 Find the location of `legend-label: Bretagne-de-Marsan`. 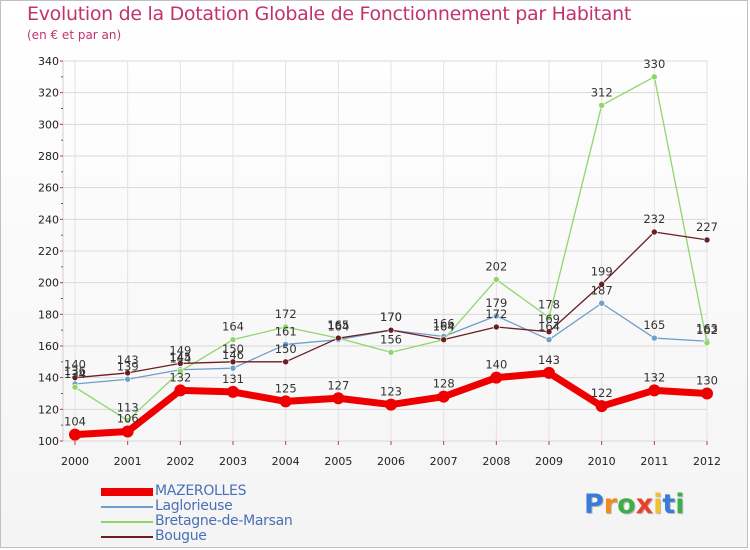

legend-label: Bretagne-de-Marsan is located at coordinates (224, 521).